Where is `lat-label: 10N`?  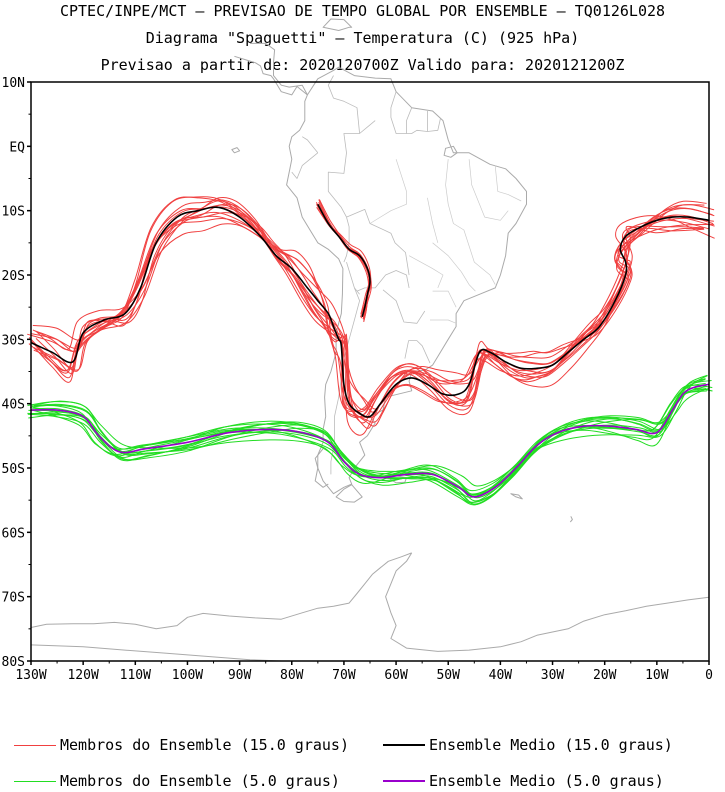 lat-label: 10N is located at coordinates (13, 83).